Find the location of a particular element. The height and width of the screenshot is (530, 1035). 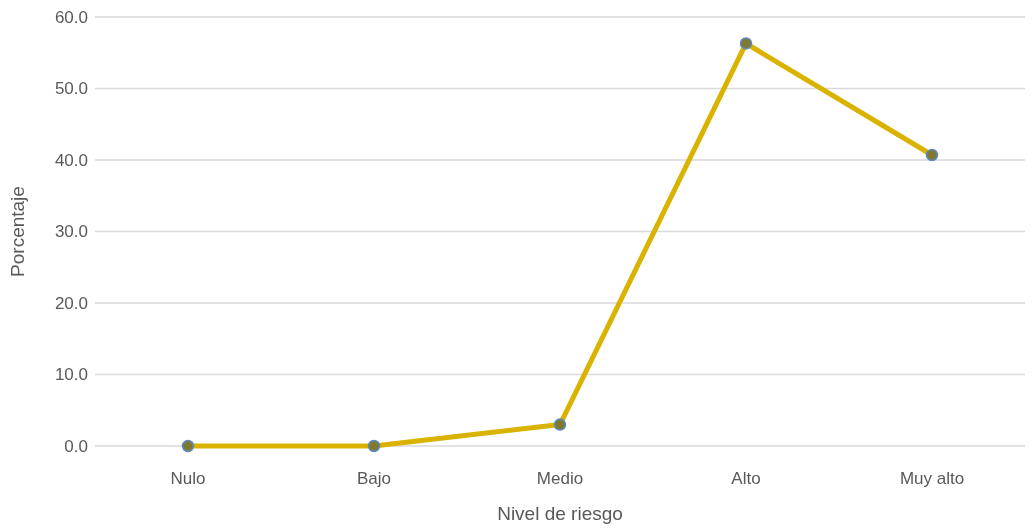

y-tick-label: 30.0 is located at coordinates (71, 232).